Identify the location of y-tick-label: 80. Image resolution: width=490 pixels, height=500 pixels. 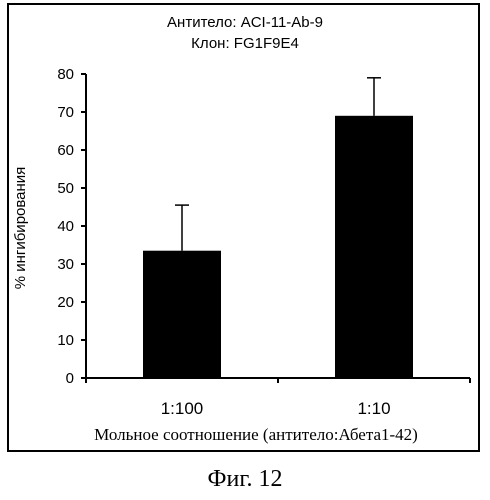
(65, 74).